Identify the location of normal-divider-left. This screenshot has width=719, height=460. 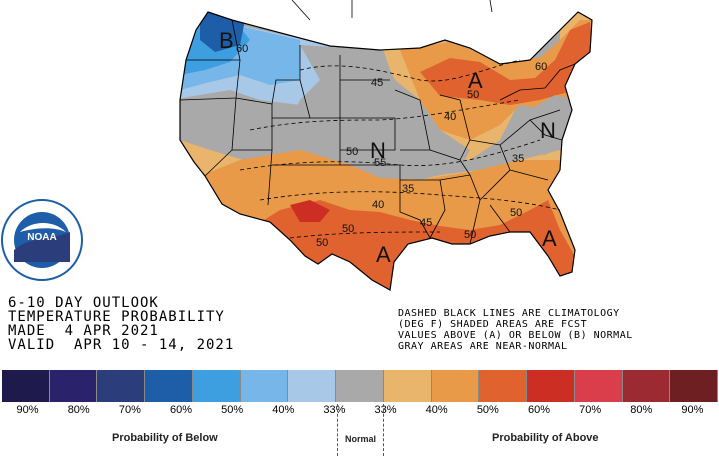
(337, 430).